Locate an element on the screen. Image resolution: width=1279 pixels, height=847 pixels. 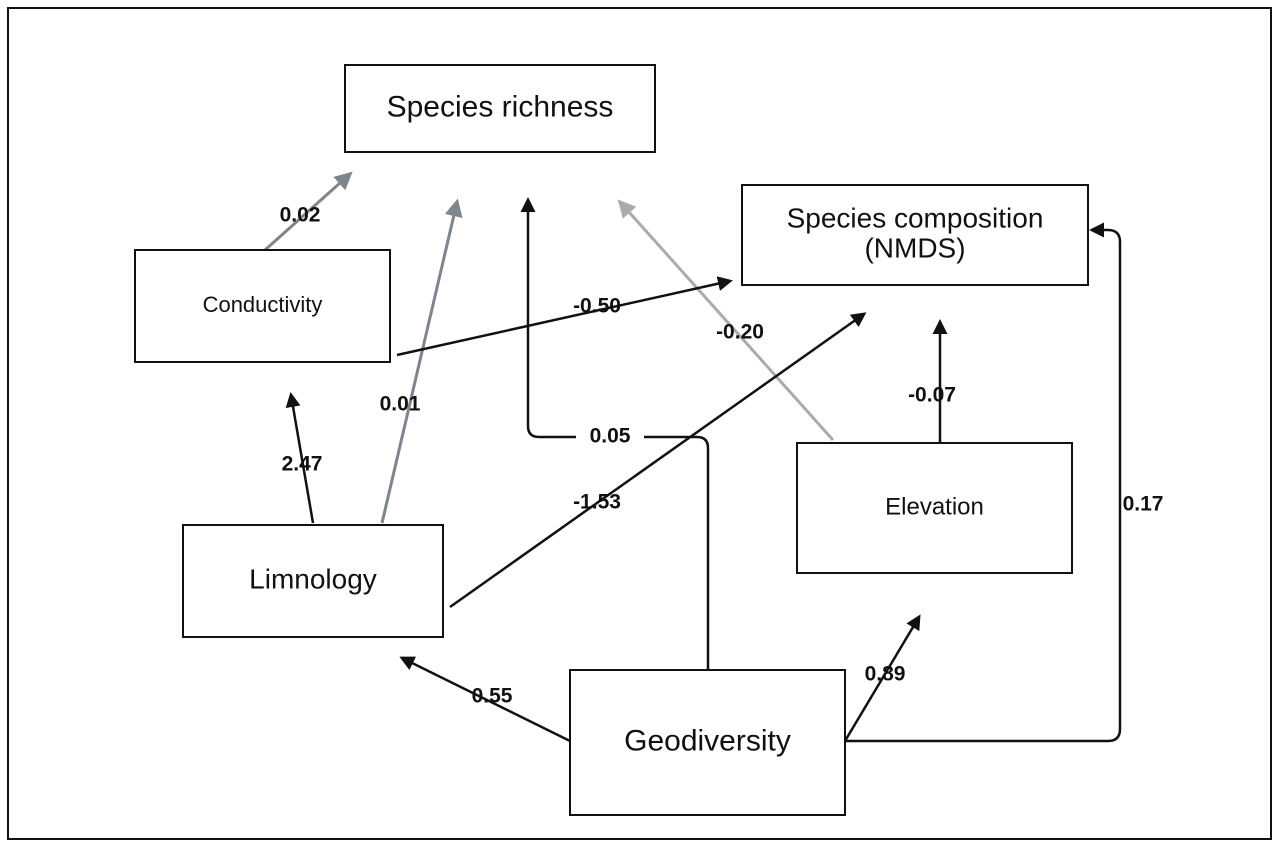
edge-label: 0.05 is located at coordinates (610, 436).